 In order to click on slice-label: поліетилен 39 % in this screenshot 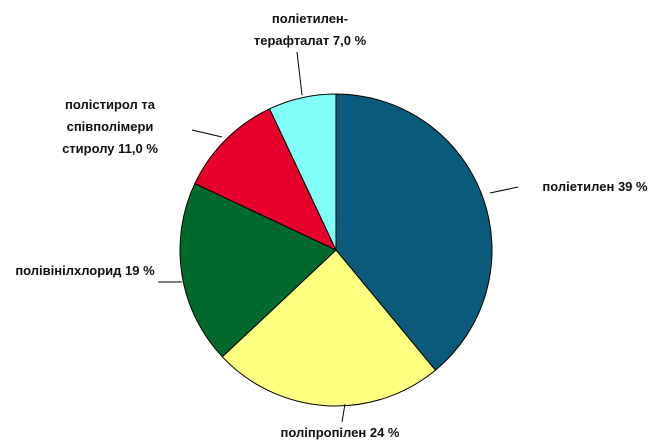, I will do `click(590, 187)`.